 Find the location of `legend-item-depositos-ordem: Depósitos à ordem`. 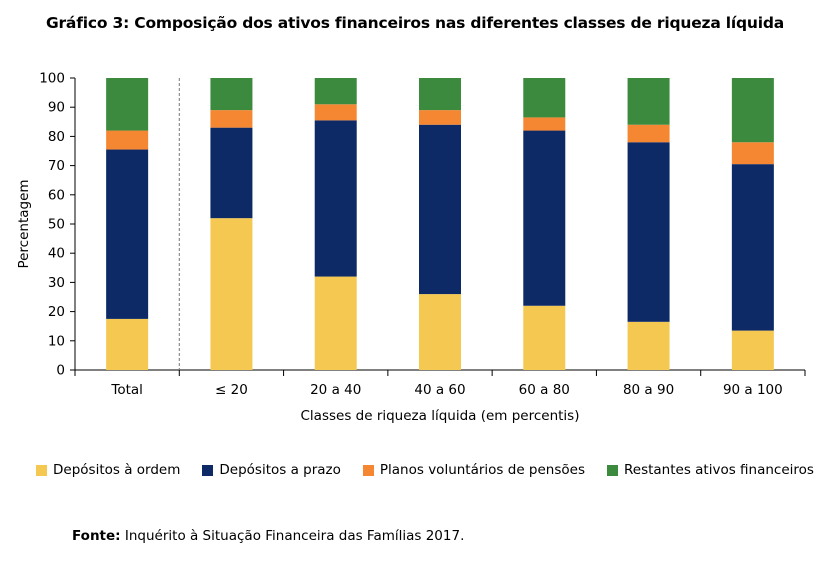

legend-item-depositos-ordem: Depósitos à ordem is located at coordinates (108, 470).